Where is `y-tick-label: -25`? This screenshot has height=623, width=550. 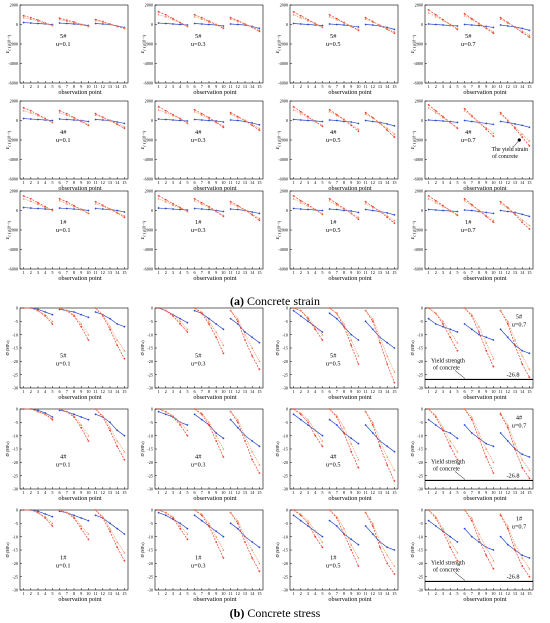
y-tick-label: -25 is located at coordinates (285, 576).